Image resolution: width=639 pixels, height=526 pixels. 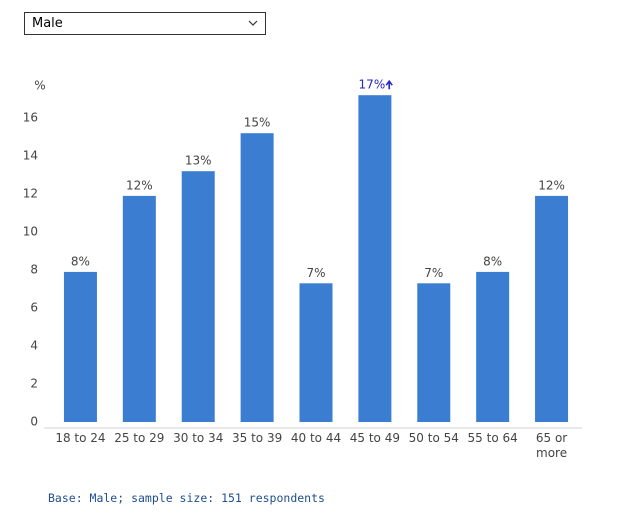 What do you see at coordinates (374, 438) in the screenshot?
I see `x-tick-label: 45 to 49` at bounding box center [374, 438].